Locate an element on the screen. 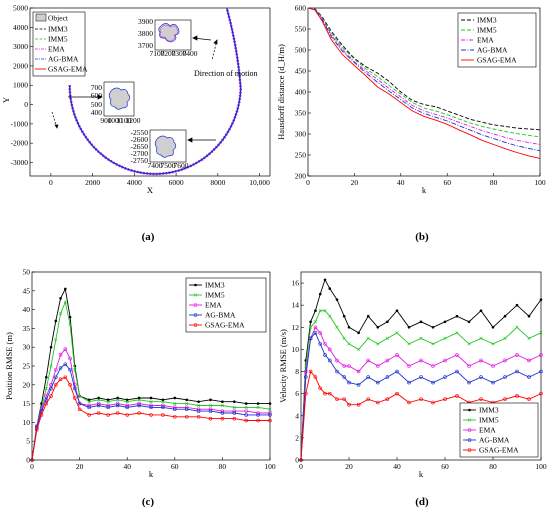  inset-top-ytick: 3900 is located at coordinates (145, 21).